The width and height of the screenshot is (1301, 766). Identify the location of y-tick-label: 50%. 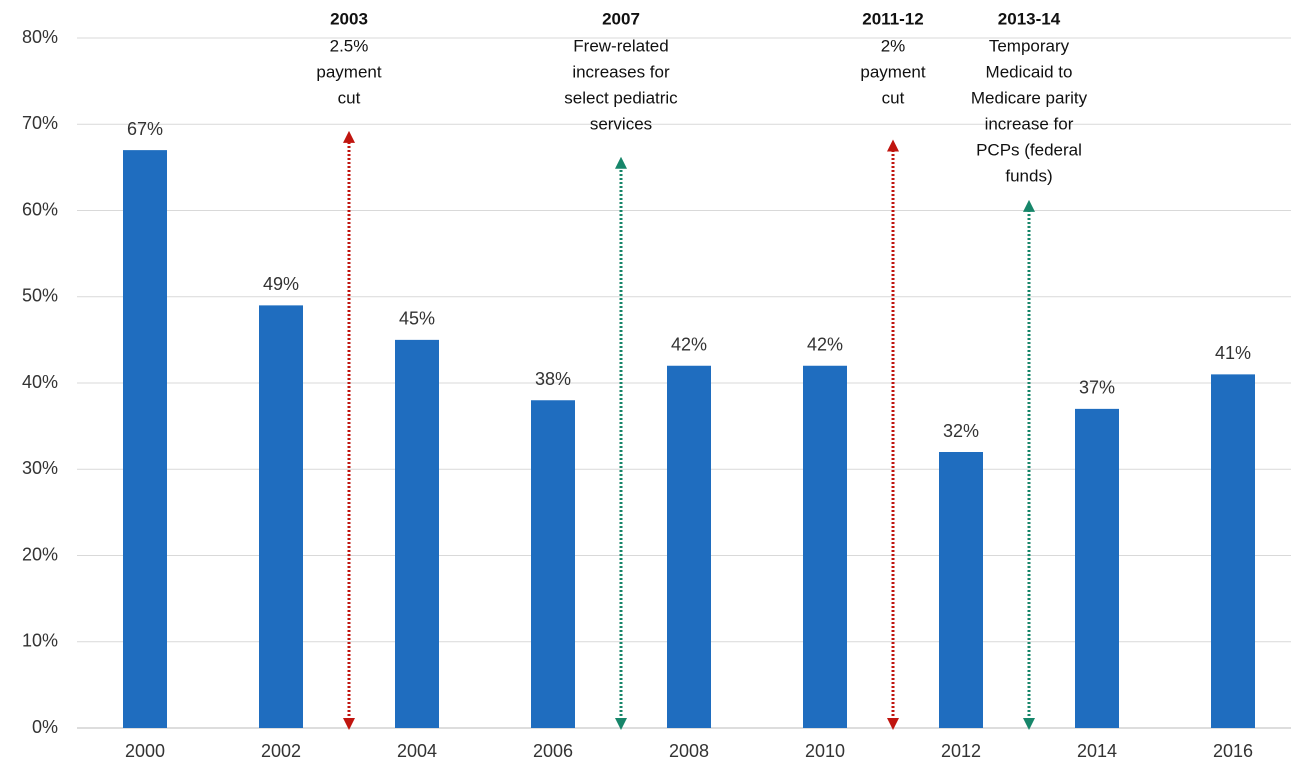
(40, 296).